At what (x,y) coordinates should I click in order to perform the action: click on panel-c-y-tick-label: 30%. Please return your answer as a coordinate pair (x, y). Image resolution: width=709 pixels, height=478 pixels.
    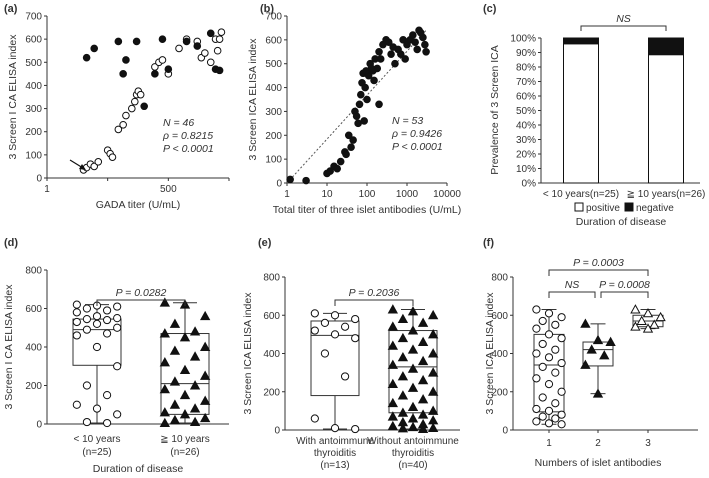
    Looking at the image, I should click on (526, 140).